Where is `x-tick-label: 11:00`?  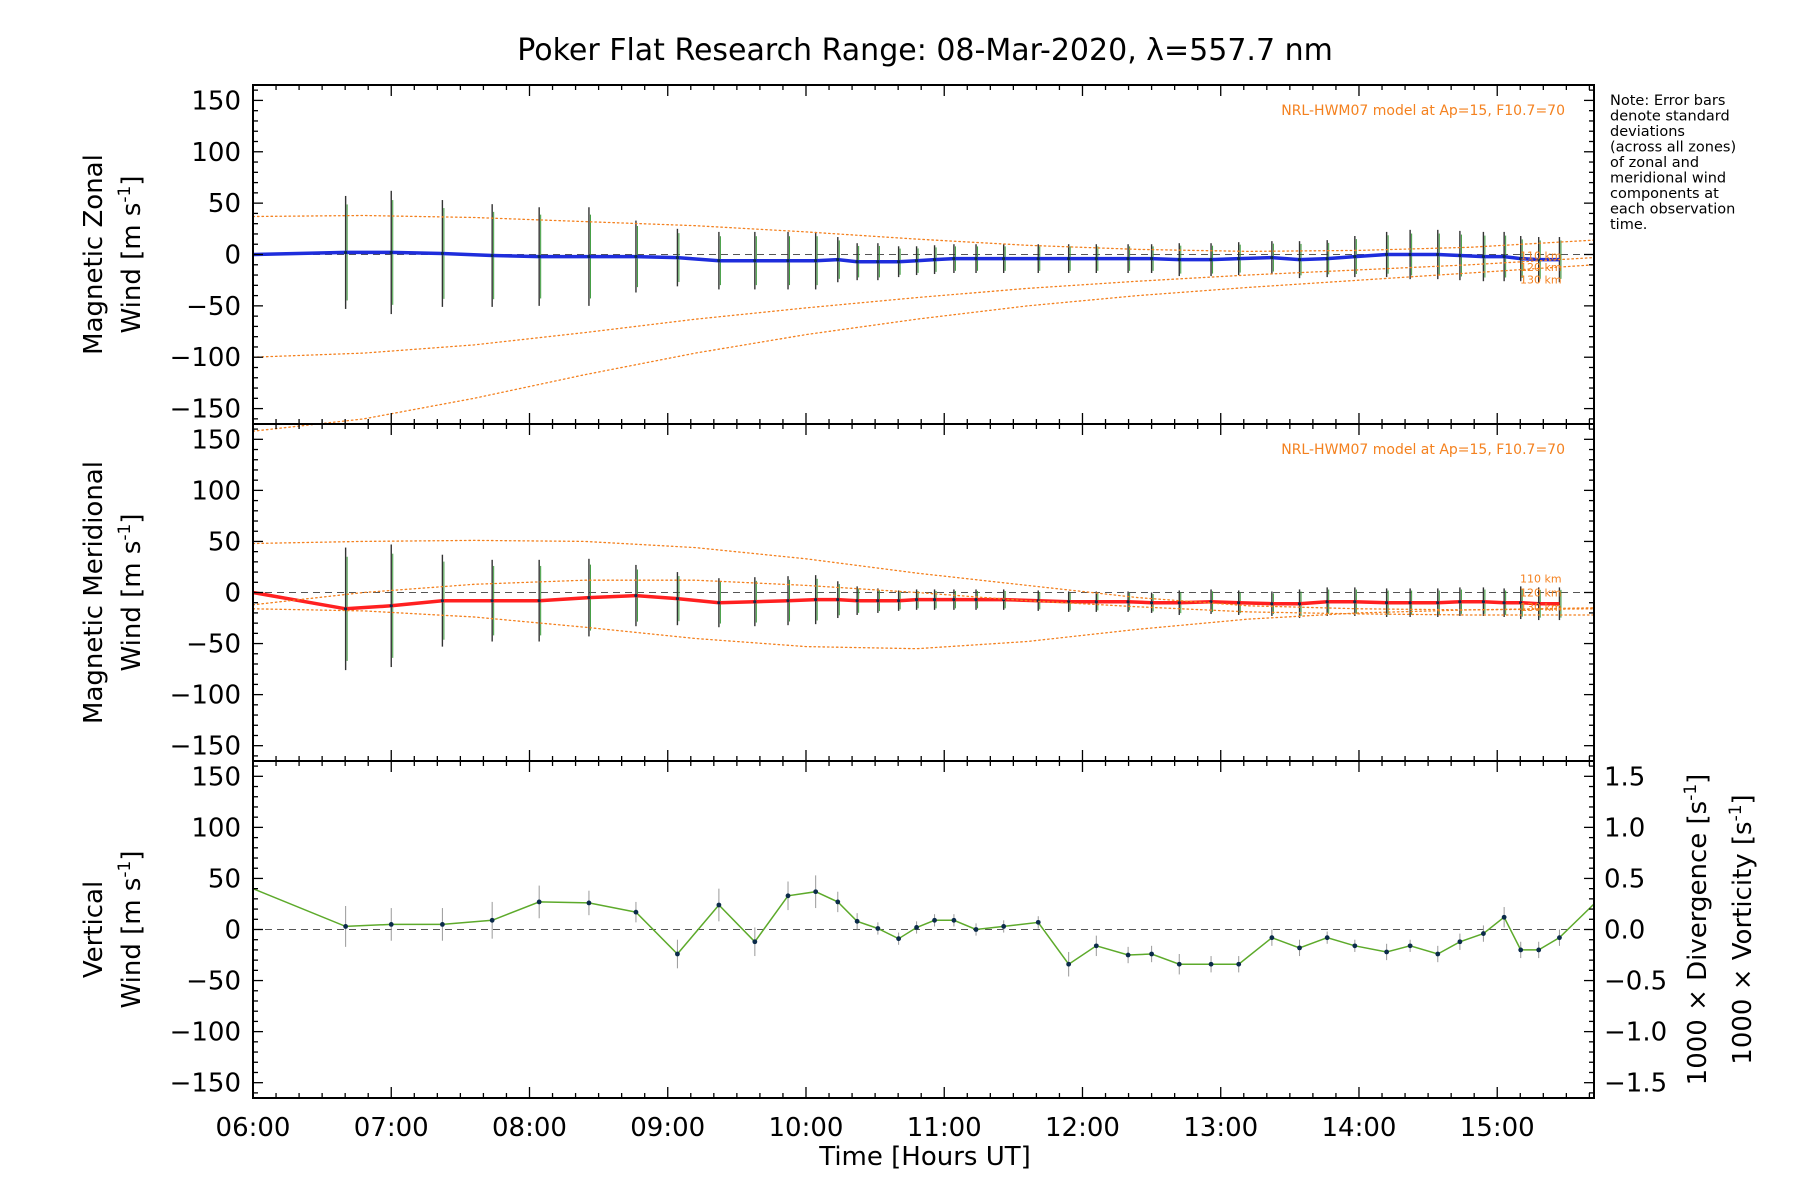
x-tick-label: 11:00 is located at coordinates (944, 1128).